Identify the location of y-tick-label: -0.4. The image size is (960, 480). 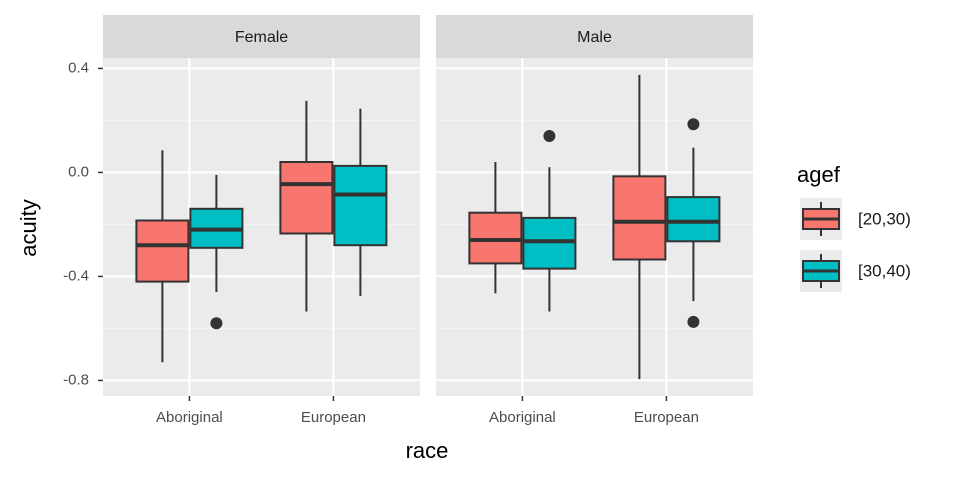
(76, 275).